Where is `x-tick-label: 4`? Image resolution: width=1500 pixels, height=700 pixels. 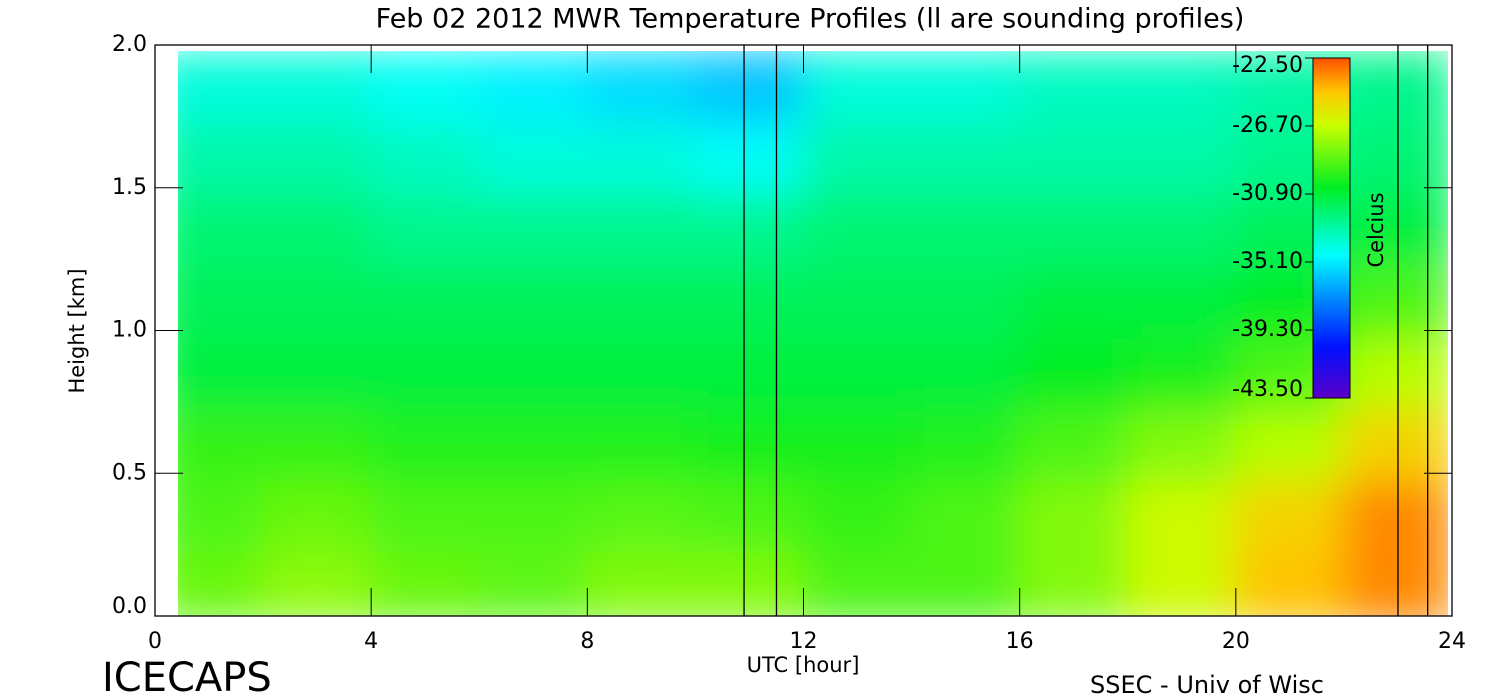 x-tick-label: 4 is located at coordinates (371, 641).